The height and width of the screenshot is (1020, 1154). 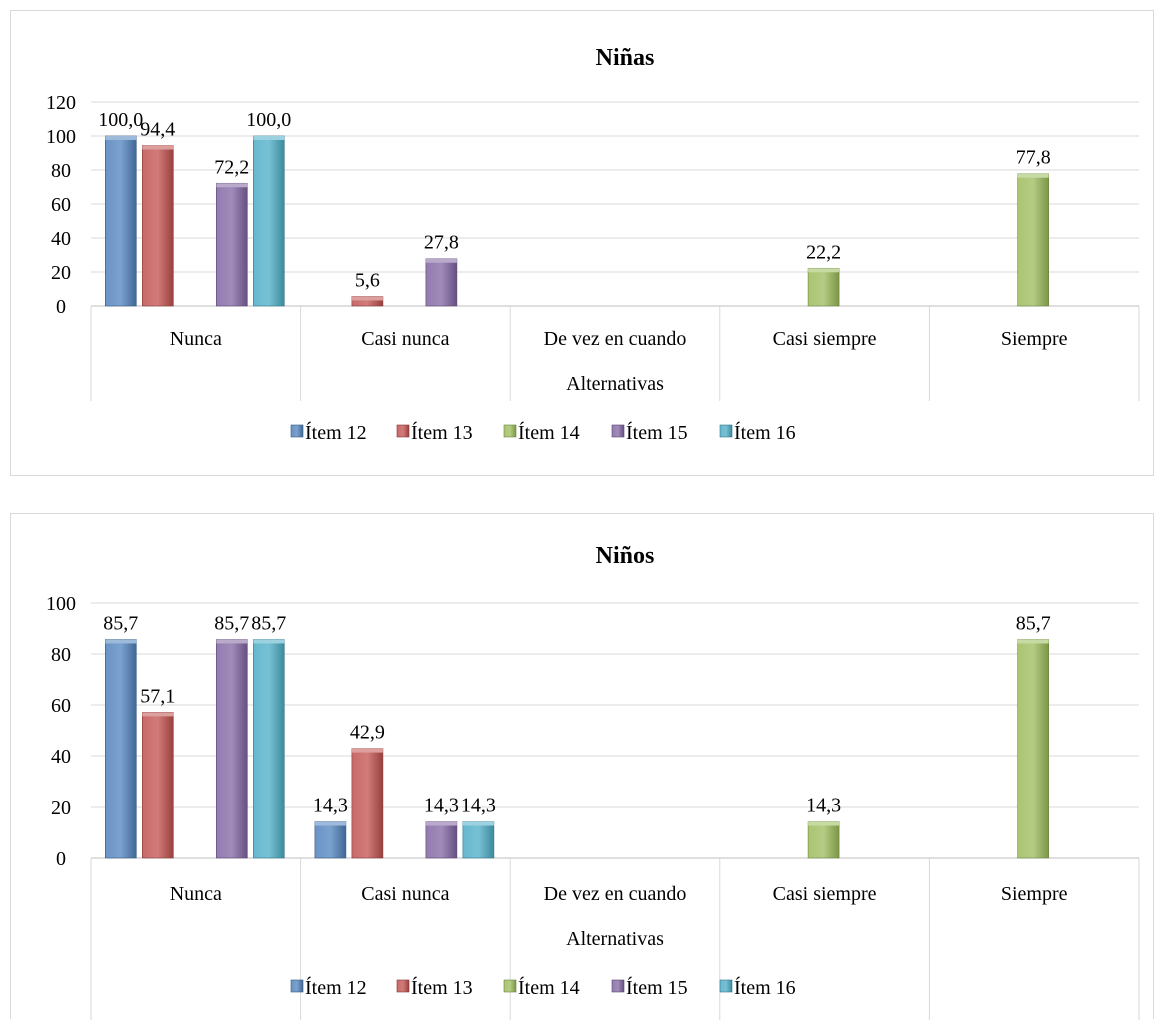 I want to click on data-label: 42,9, so click(x=367, y=733).